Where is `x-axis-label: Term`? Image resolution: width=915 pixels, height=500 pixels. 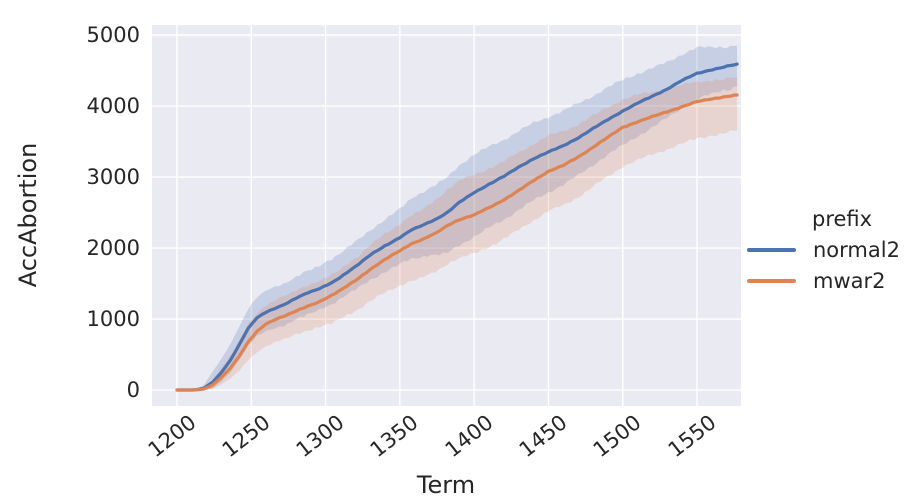
x-axis-label: Term is located at coordinates (446, 485).